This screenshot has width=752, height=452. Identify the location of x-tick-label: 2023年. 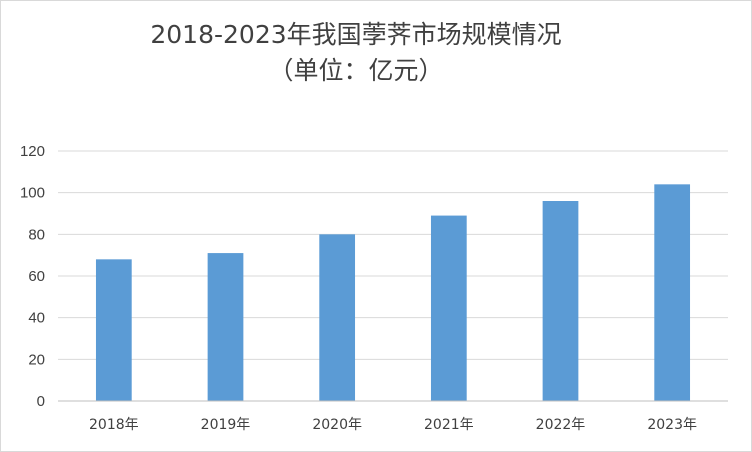
(672, 425).